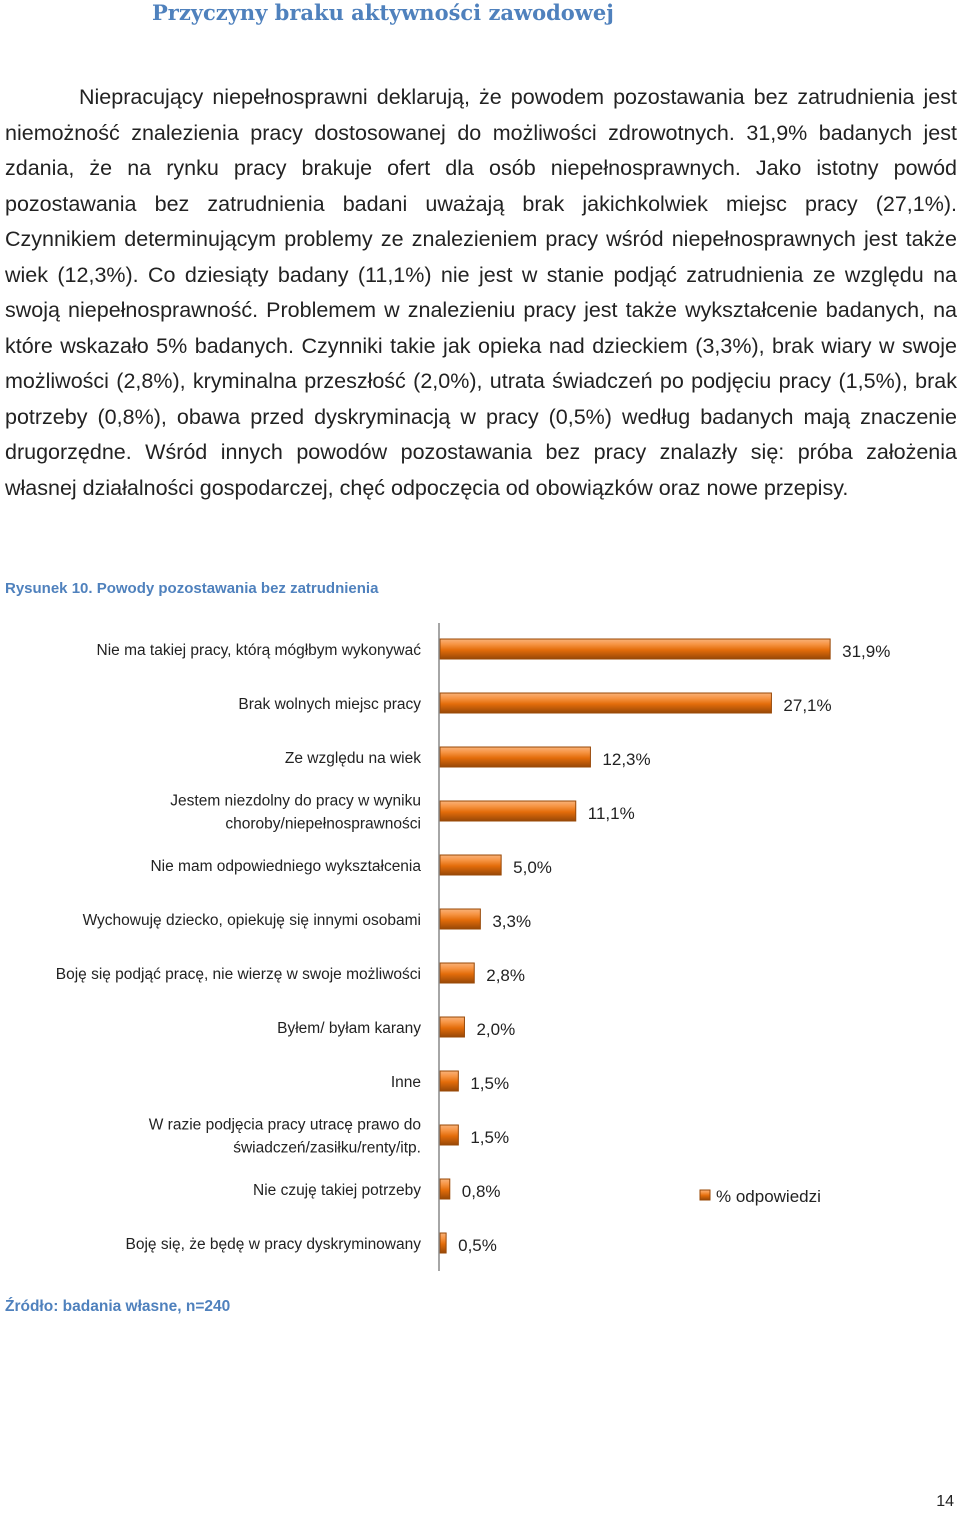  What do you see at coordinates (768, 1196) in the screenshot?
I see `legend-label: % odpowiedzi` at bounding box center [768, 1196].